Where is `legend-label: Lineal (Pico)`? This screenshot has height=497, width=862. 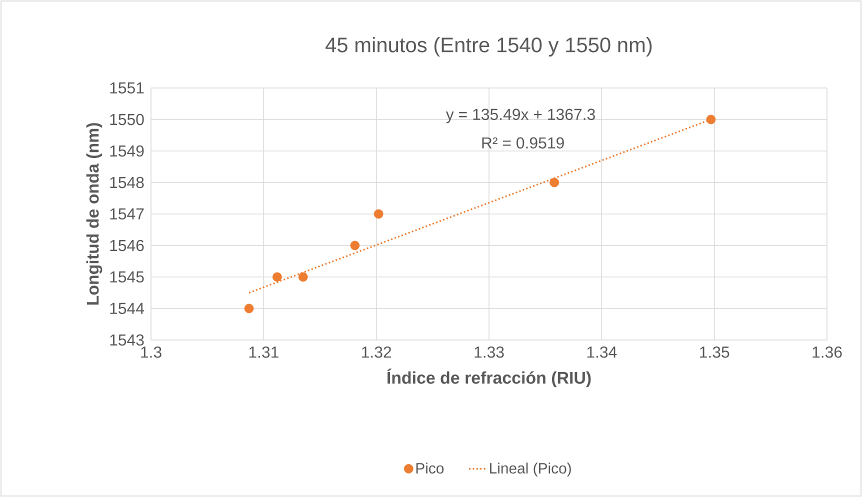 legend-label: Lineal (Pico) is located at coordinates (530, 469).